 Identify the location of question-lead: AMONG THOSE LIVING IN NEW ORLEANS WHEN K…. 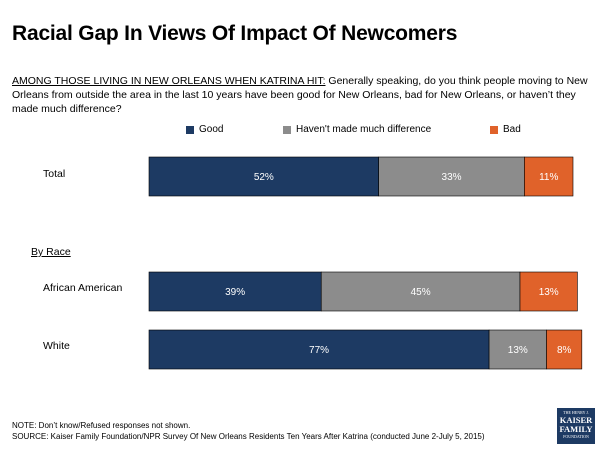
(169, 81).